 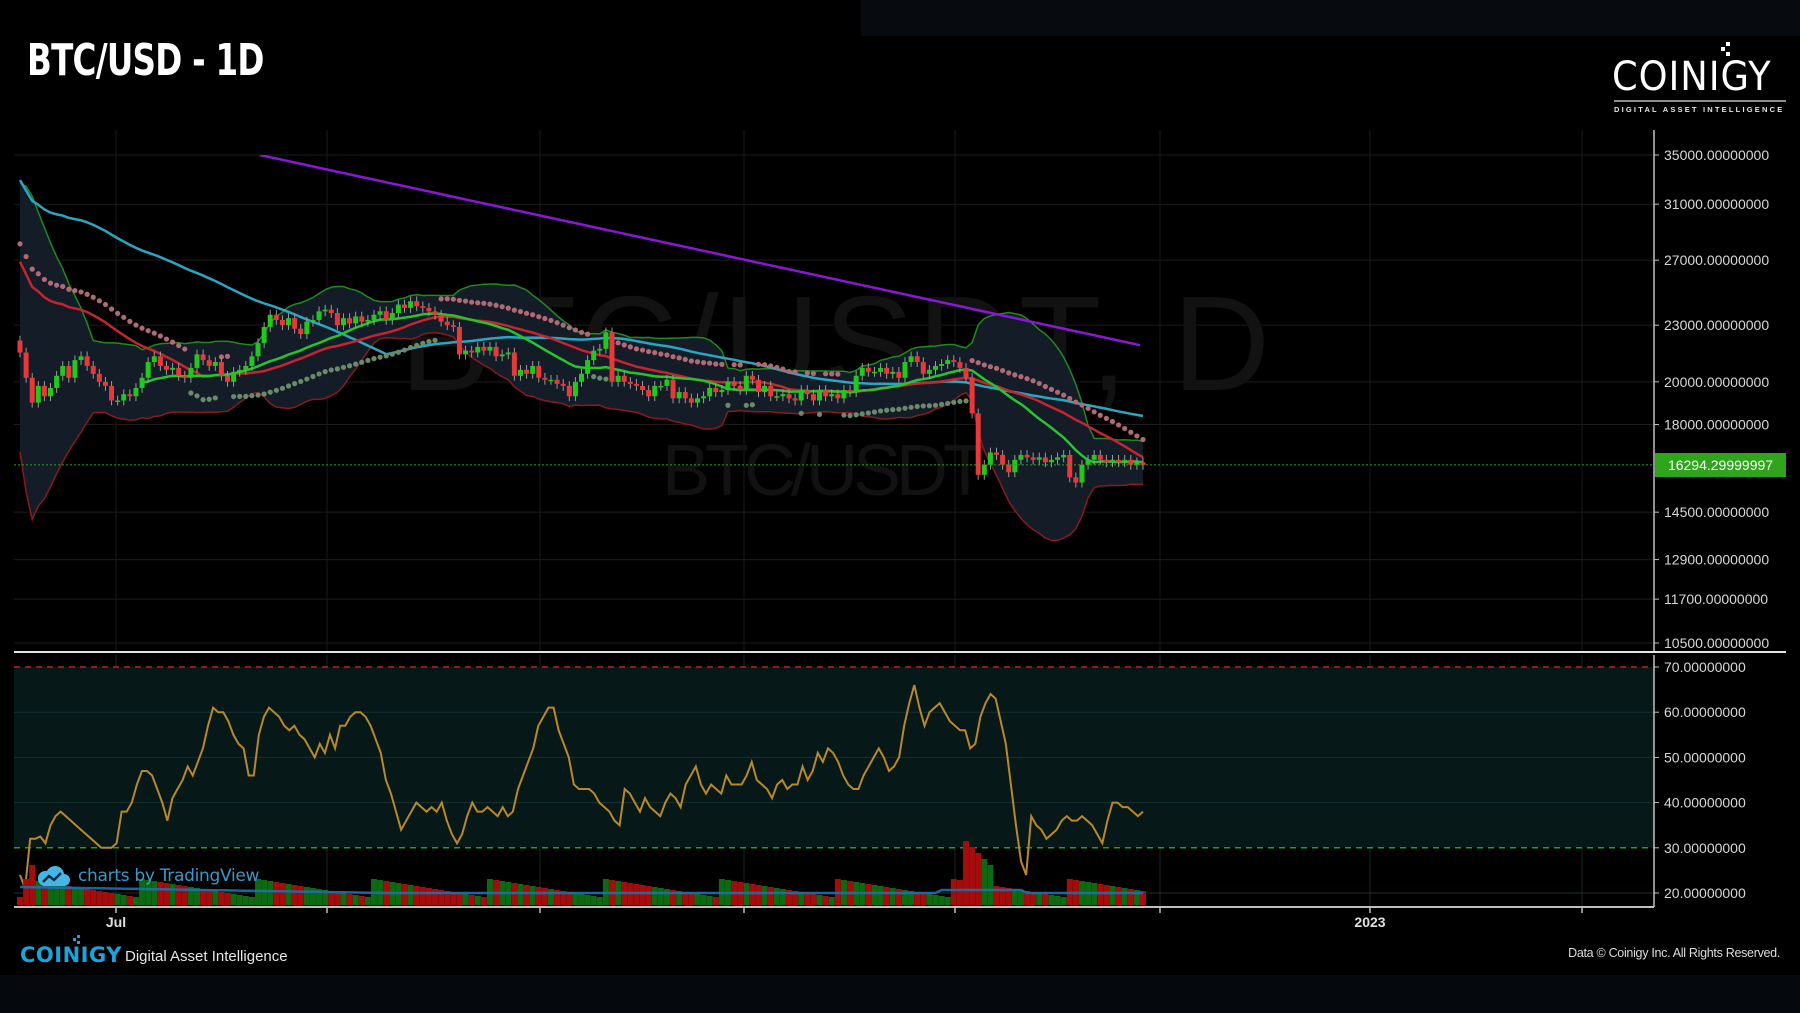 What do you see at coordinates (1716, 643) in the screenshot?
I see `price-axis-label: 10500.00000000` at bounding box center [1716, 643].